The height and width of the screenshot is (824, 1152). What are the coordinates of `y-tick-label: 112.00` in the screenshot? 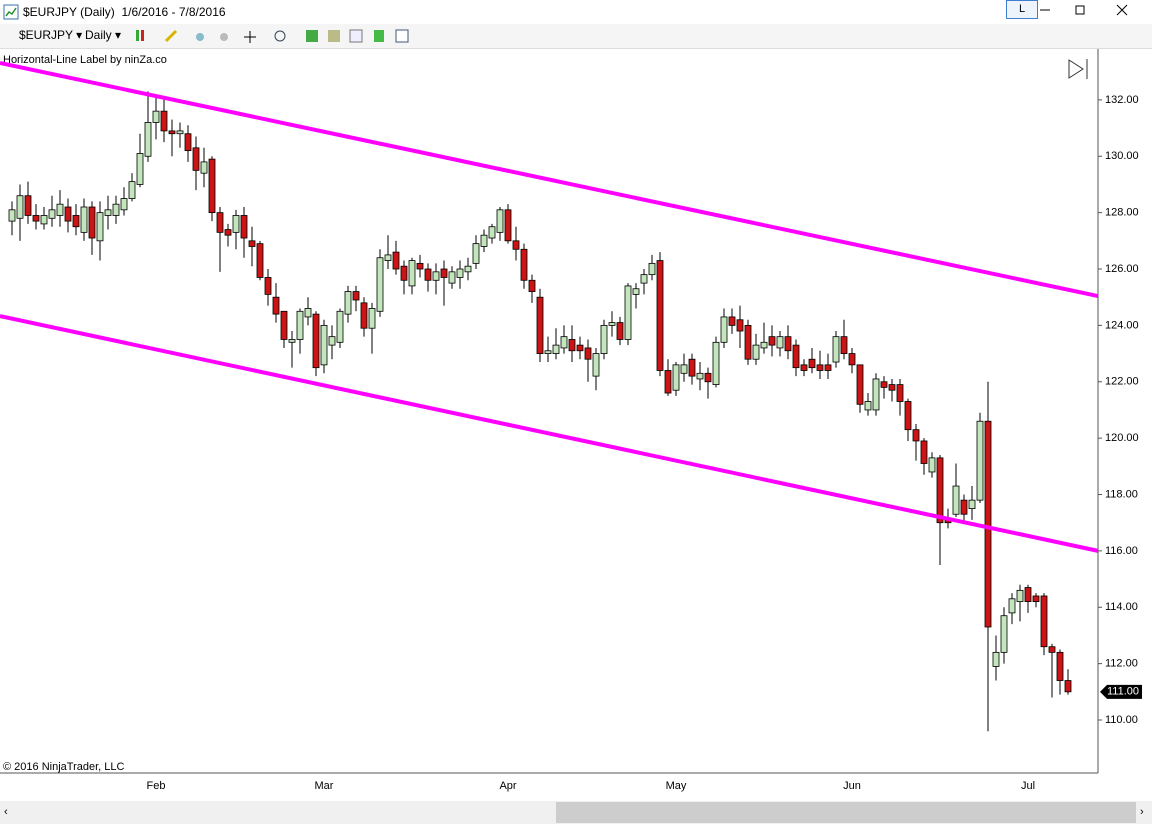 It's located at (1121, 664).